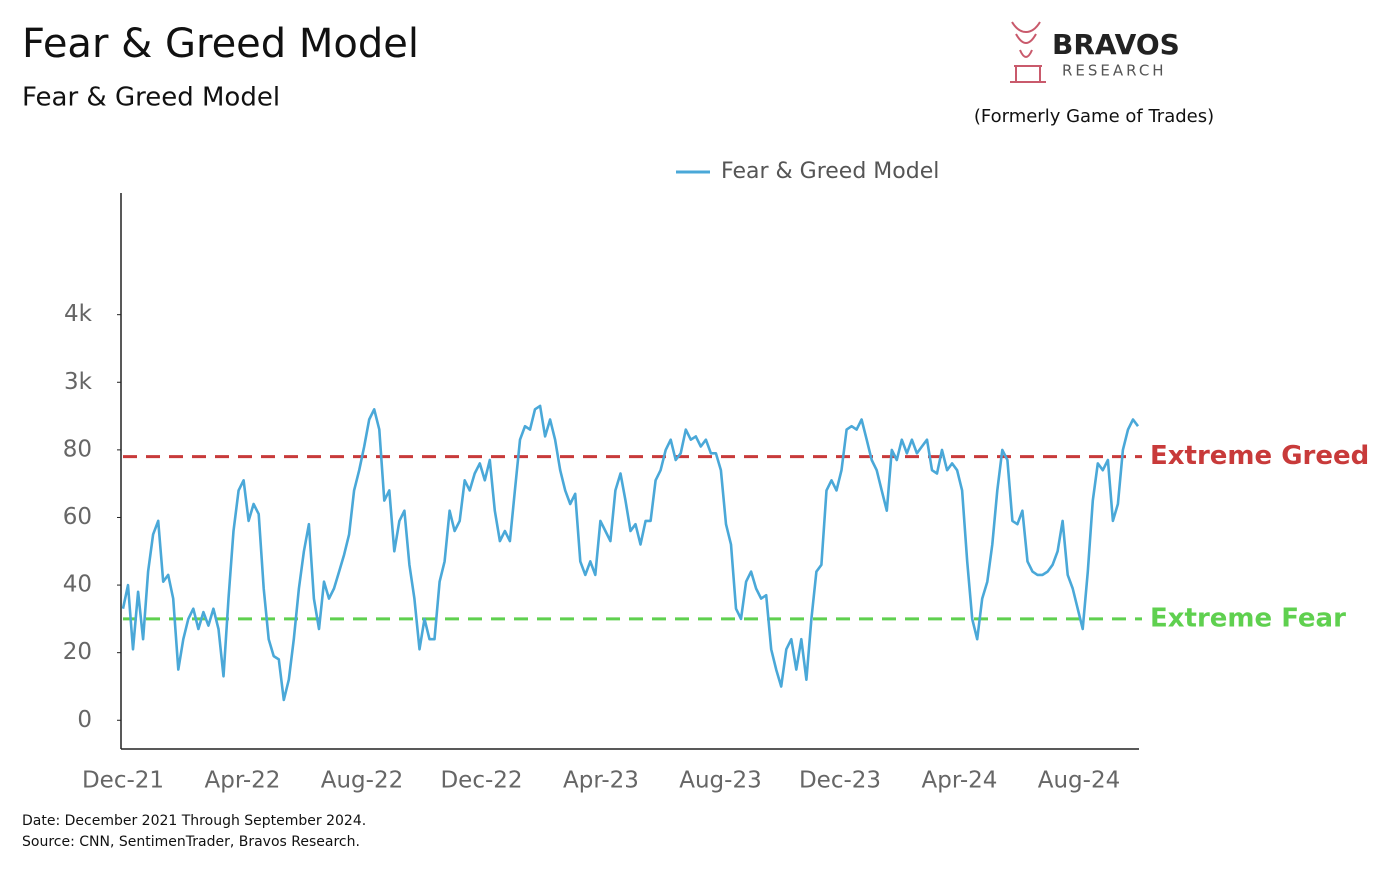 This screenshot has width=1374, height=870. What do you see at coordinates (243, 781) in the screenshot?
I see `x-tick-label: Apr-22` at bounding box center [243, 781].